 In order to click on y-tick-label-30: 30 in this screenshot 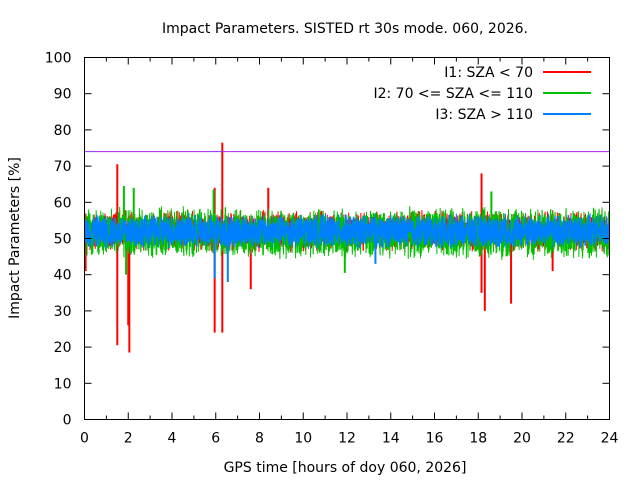, I will do `click(63, 312)`.